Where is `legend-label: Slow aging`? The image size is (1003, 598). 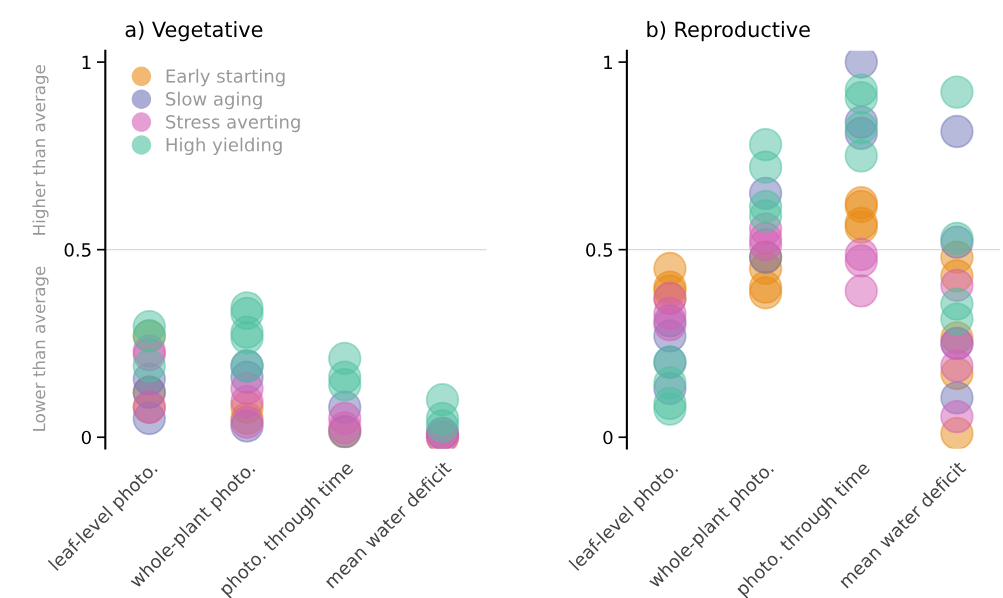 legend-label: Slow aging is located at coordinates (214, 100).